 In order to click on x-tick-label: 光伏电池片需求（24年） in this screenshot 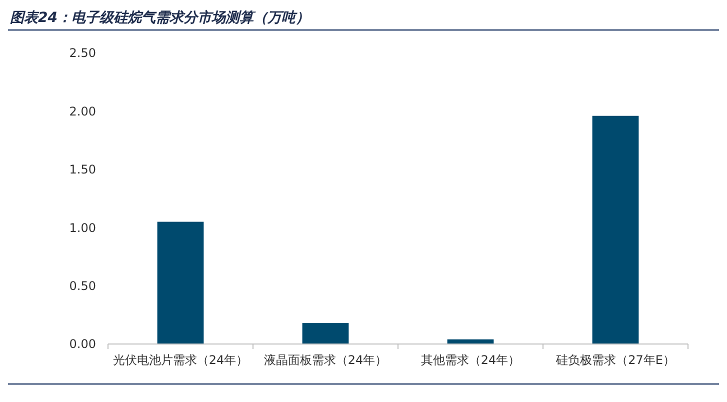, I will do `click(180, 360)`.